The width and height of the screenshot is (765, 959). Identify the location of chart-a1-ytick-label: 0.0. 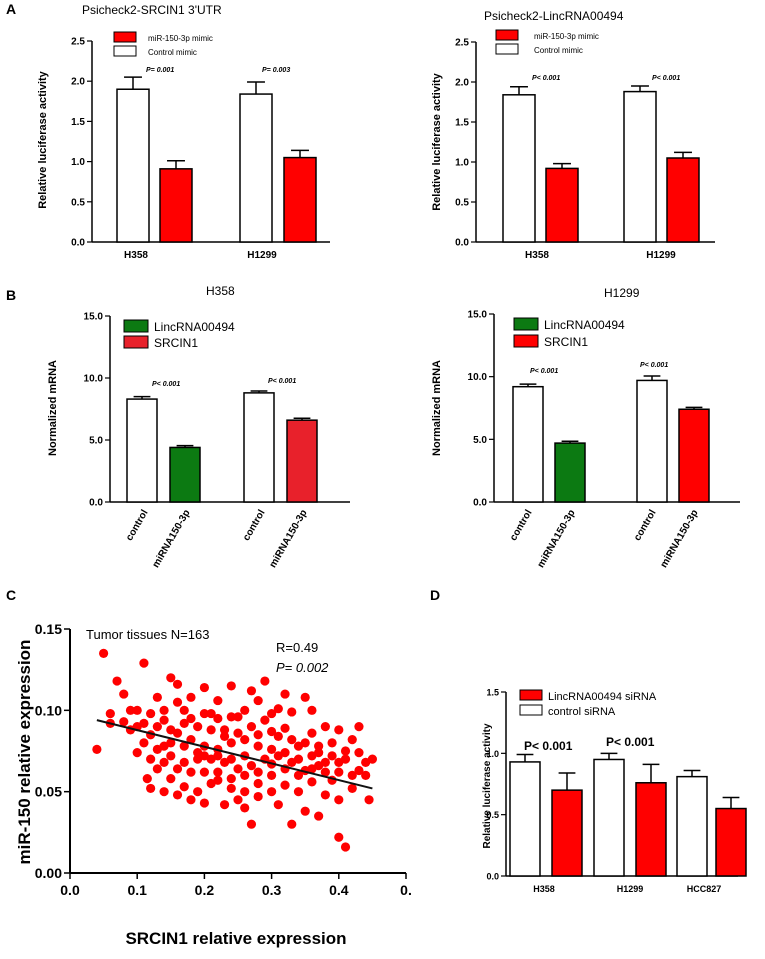
(78, 243).